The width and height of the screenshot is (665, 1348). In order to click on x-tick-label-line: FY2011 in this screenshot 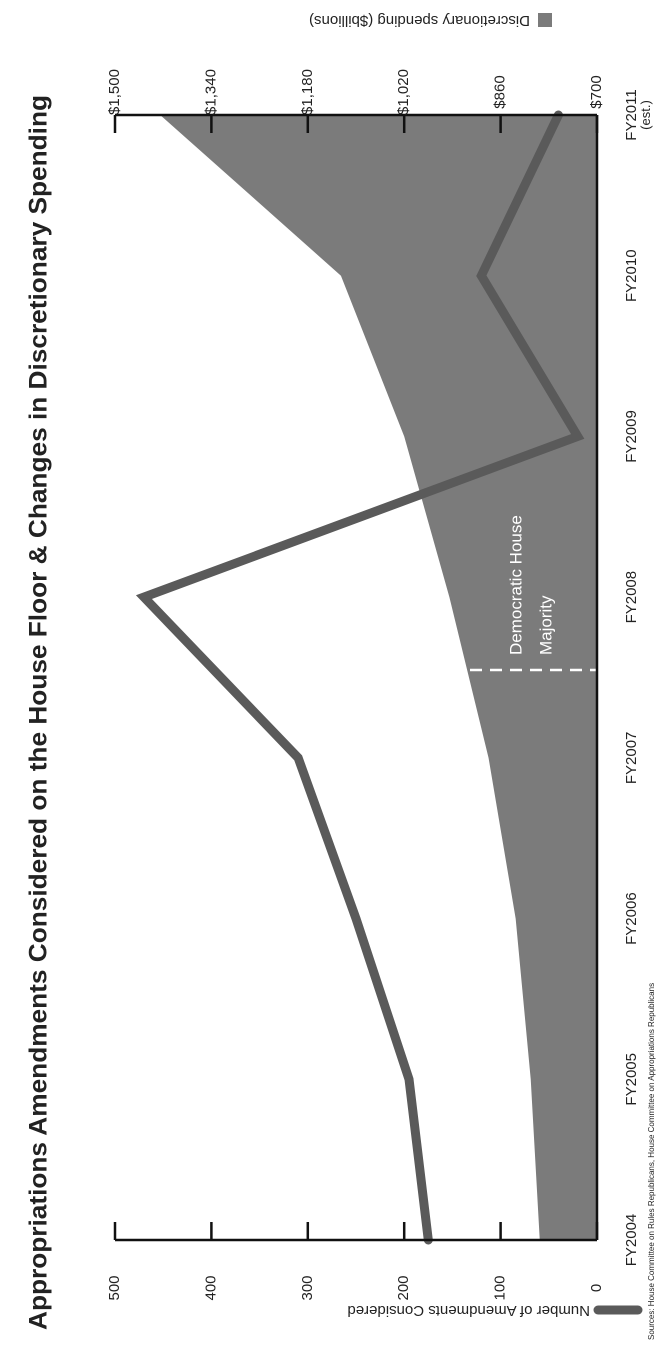, I will do `click(631, 114)`.